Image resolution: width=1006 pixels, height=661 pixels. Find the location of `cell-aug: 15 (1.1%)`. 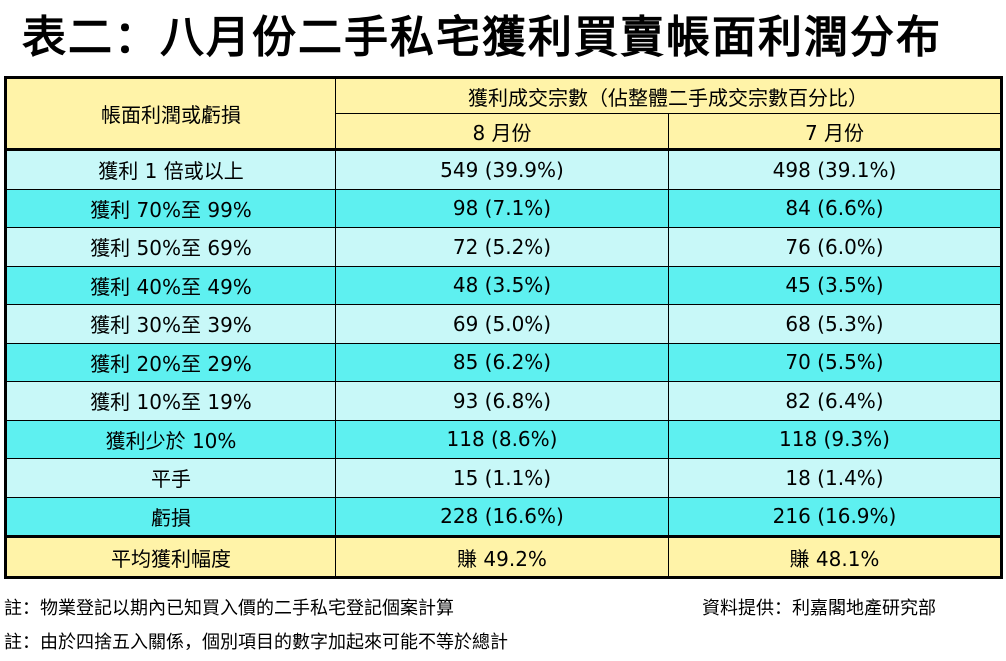

cell-aug: 15 (1.1%) is located at coordinates (502, 478).